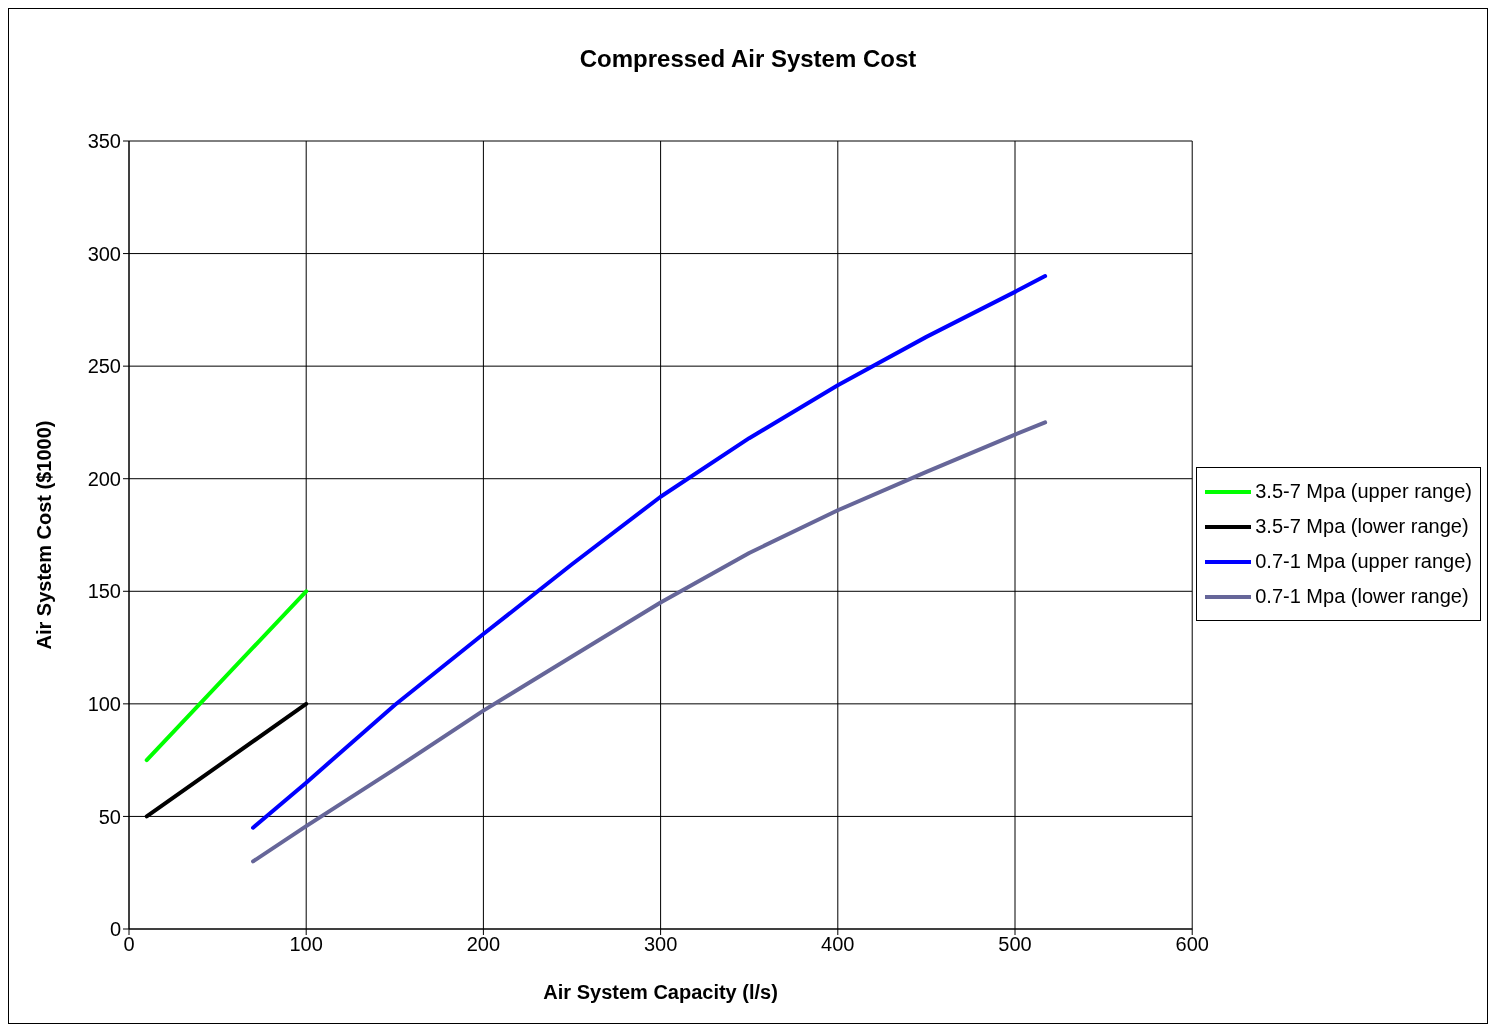 The height and width of the screenshot is (1032, 1496). Describe the element at coordinates (483, 944) in the screenshot. I see `x-tick-label: 200` at that location.